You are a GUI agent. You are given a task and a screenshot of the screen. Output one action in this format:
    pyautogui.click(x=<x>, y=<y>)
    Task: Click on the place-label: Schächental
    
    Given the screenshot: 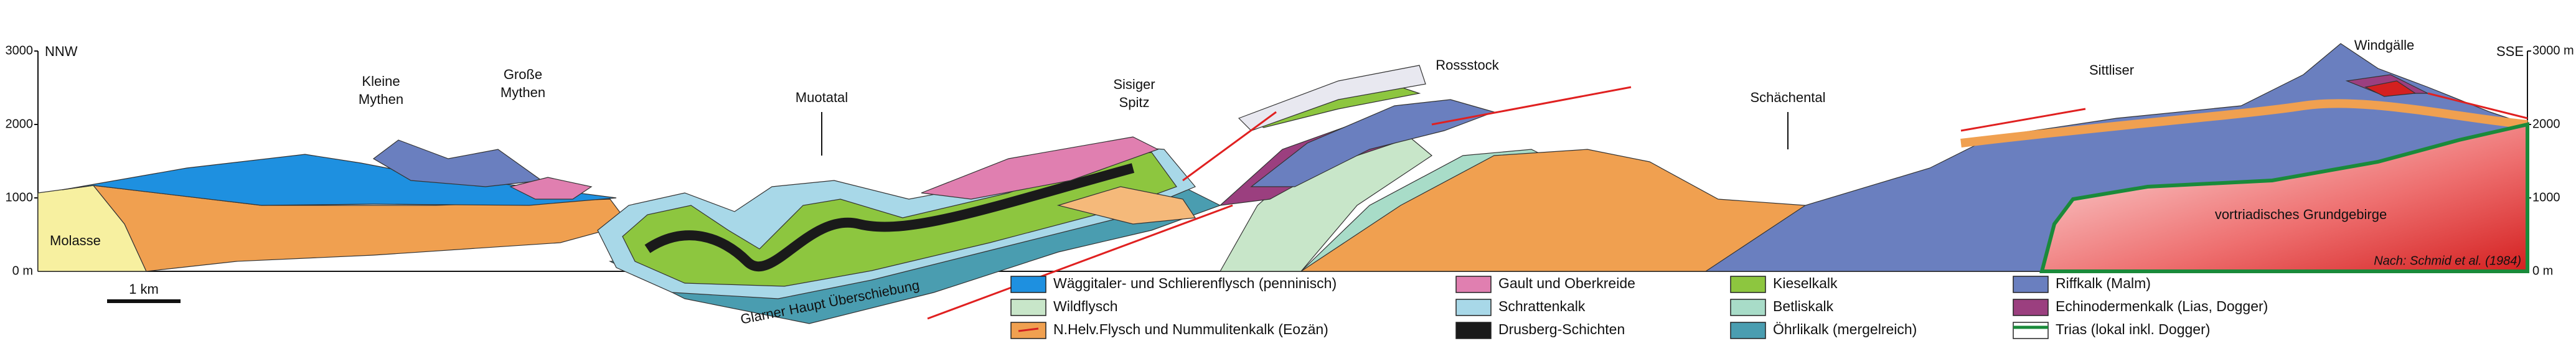 What is the action you would take?
    pyautogui.click(x=1787, y=97)
    